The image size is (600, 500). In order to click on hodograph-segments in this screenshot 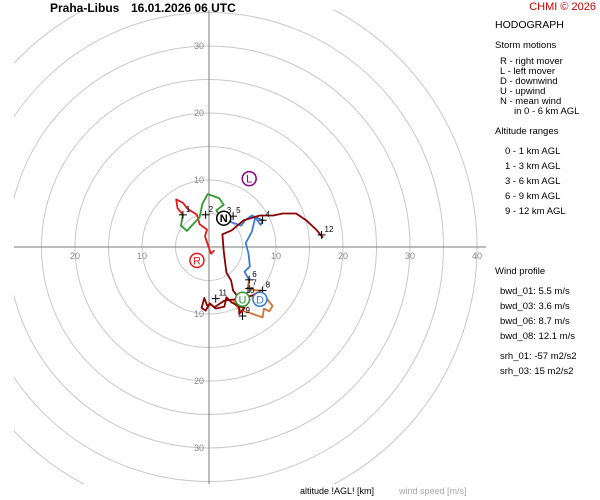, I will do `click(249, 256)`.